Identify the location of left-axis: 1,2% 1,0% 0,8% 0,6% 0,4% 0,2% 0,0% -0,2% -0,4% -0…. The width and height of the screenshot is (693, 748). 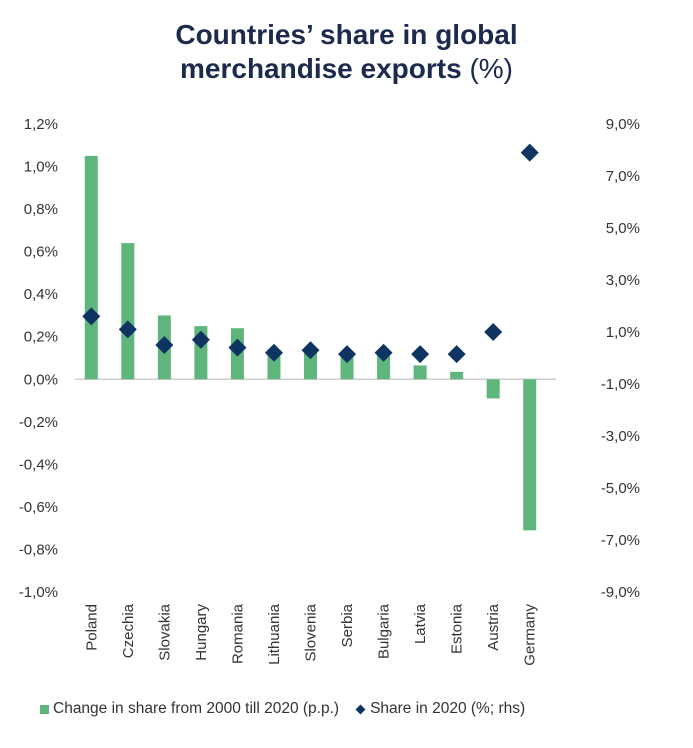
(38, 358).